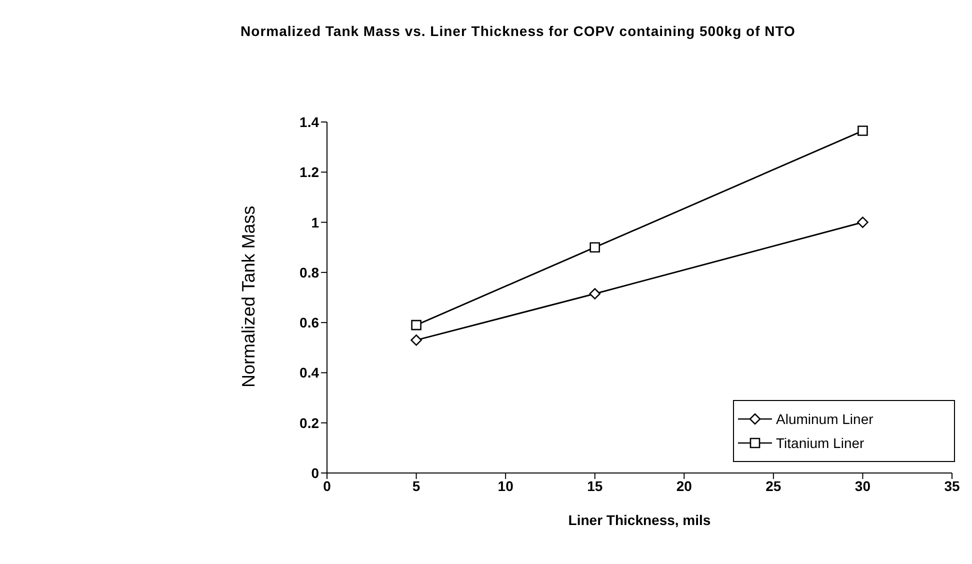 The image size is (972, 564). What do you see at coordinates (518, 31) in the screenshot?
I see `chart-title: Normalized Tank Mass vs. Liner Thickness for COPV containing 500kg of NTO` at bounding box center [518, 31].